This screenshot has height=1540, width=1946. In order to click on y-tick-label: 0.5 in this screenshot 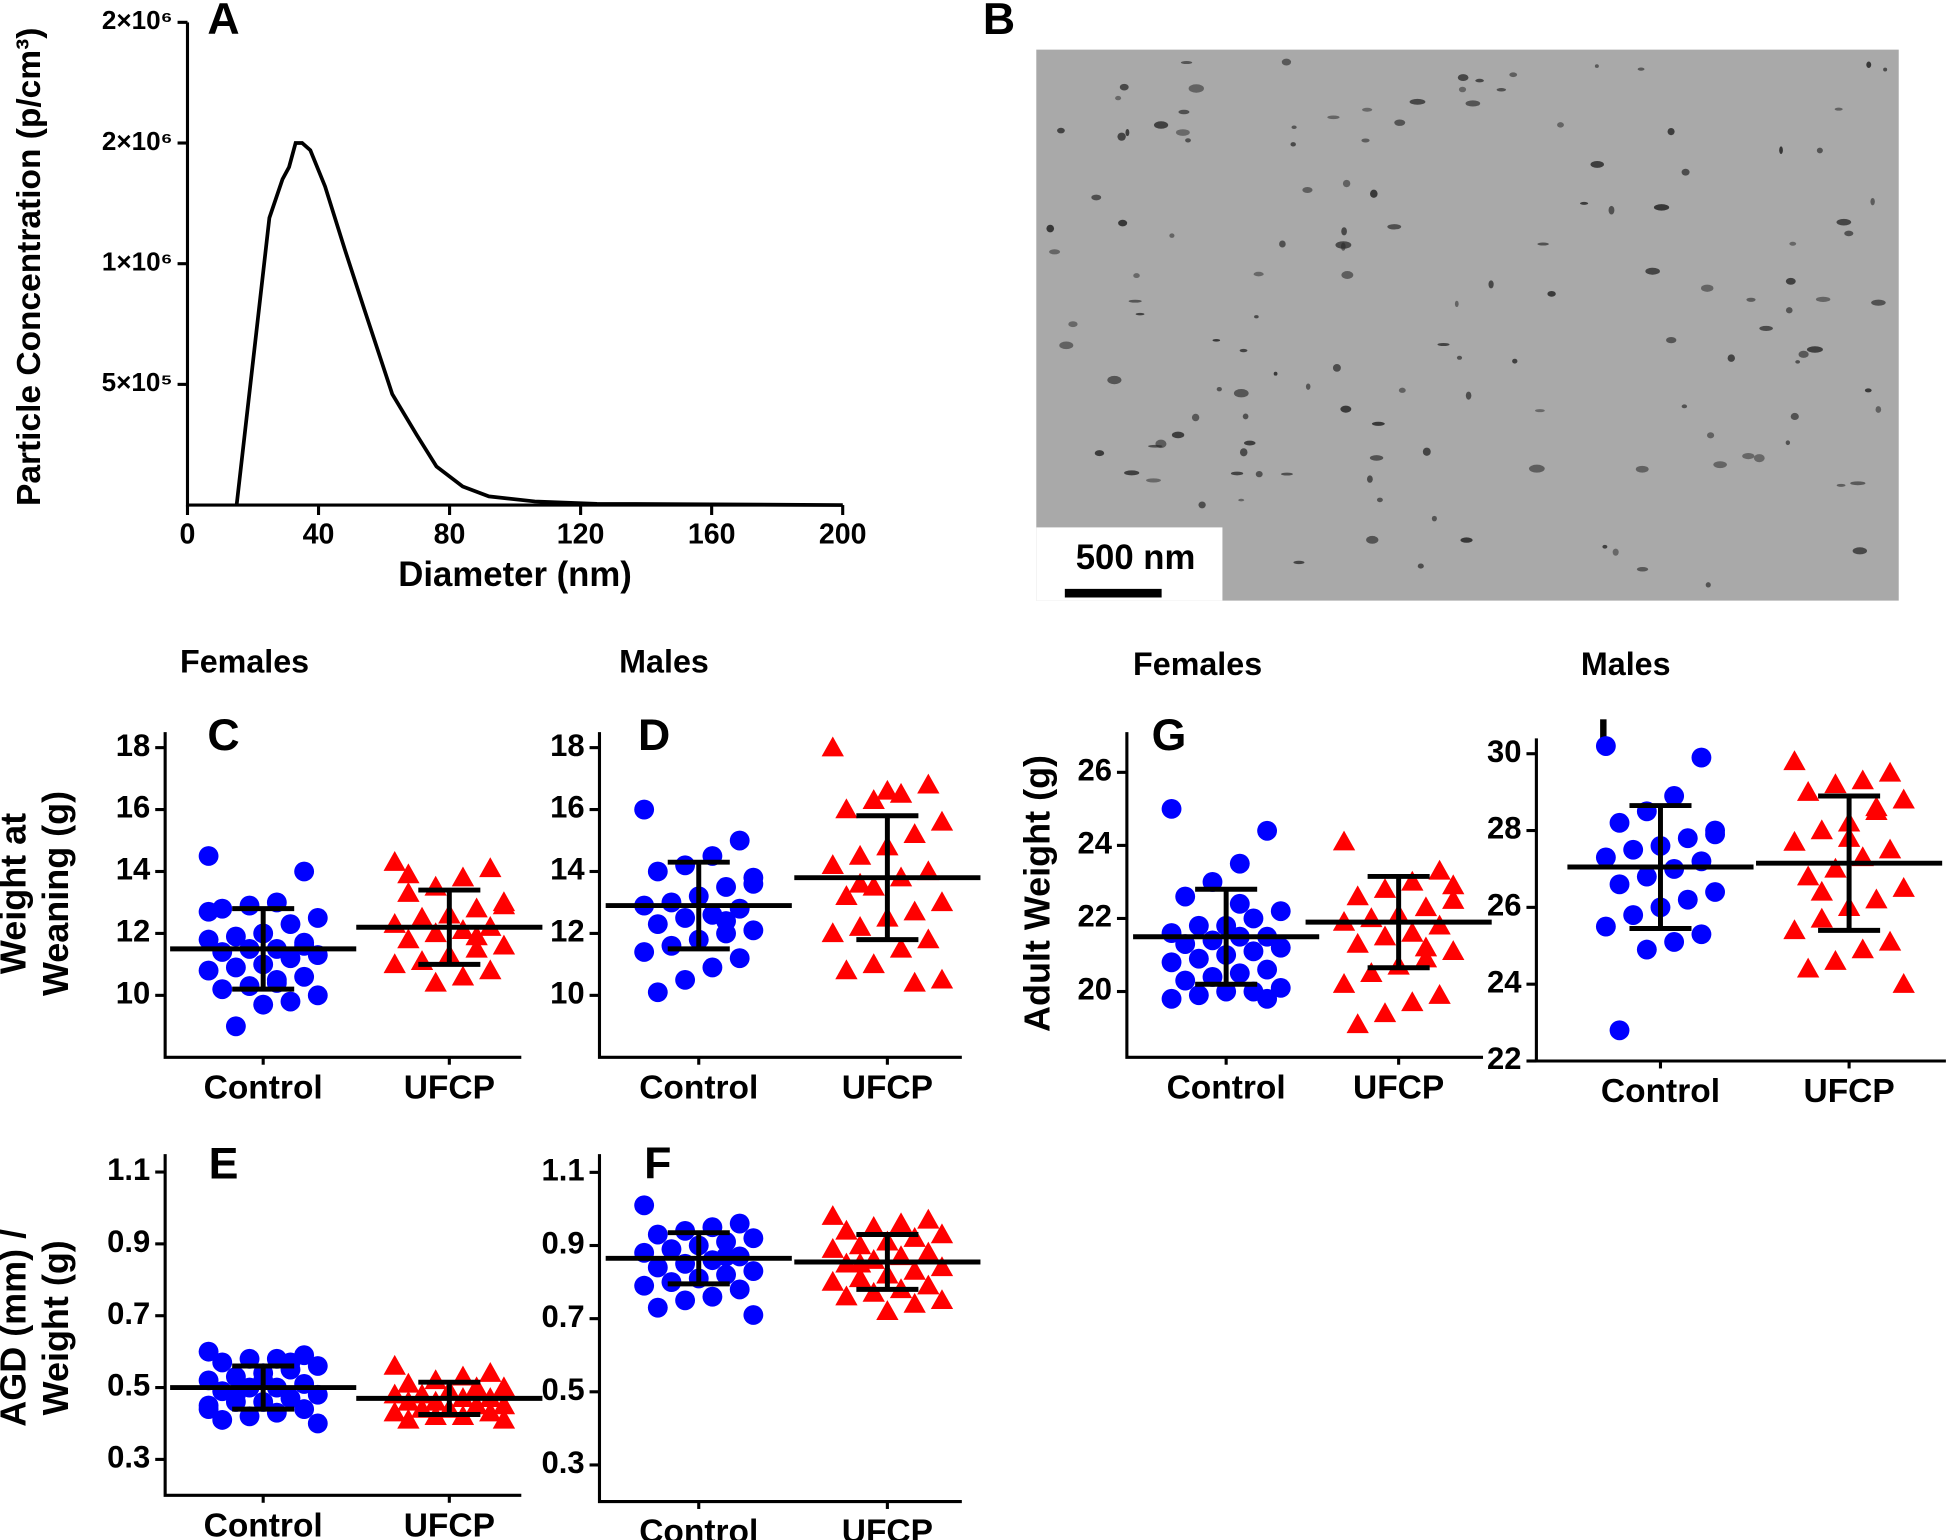, I will do `click(128, 1385)`.